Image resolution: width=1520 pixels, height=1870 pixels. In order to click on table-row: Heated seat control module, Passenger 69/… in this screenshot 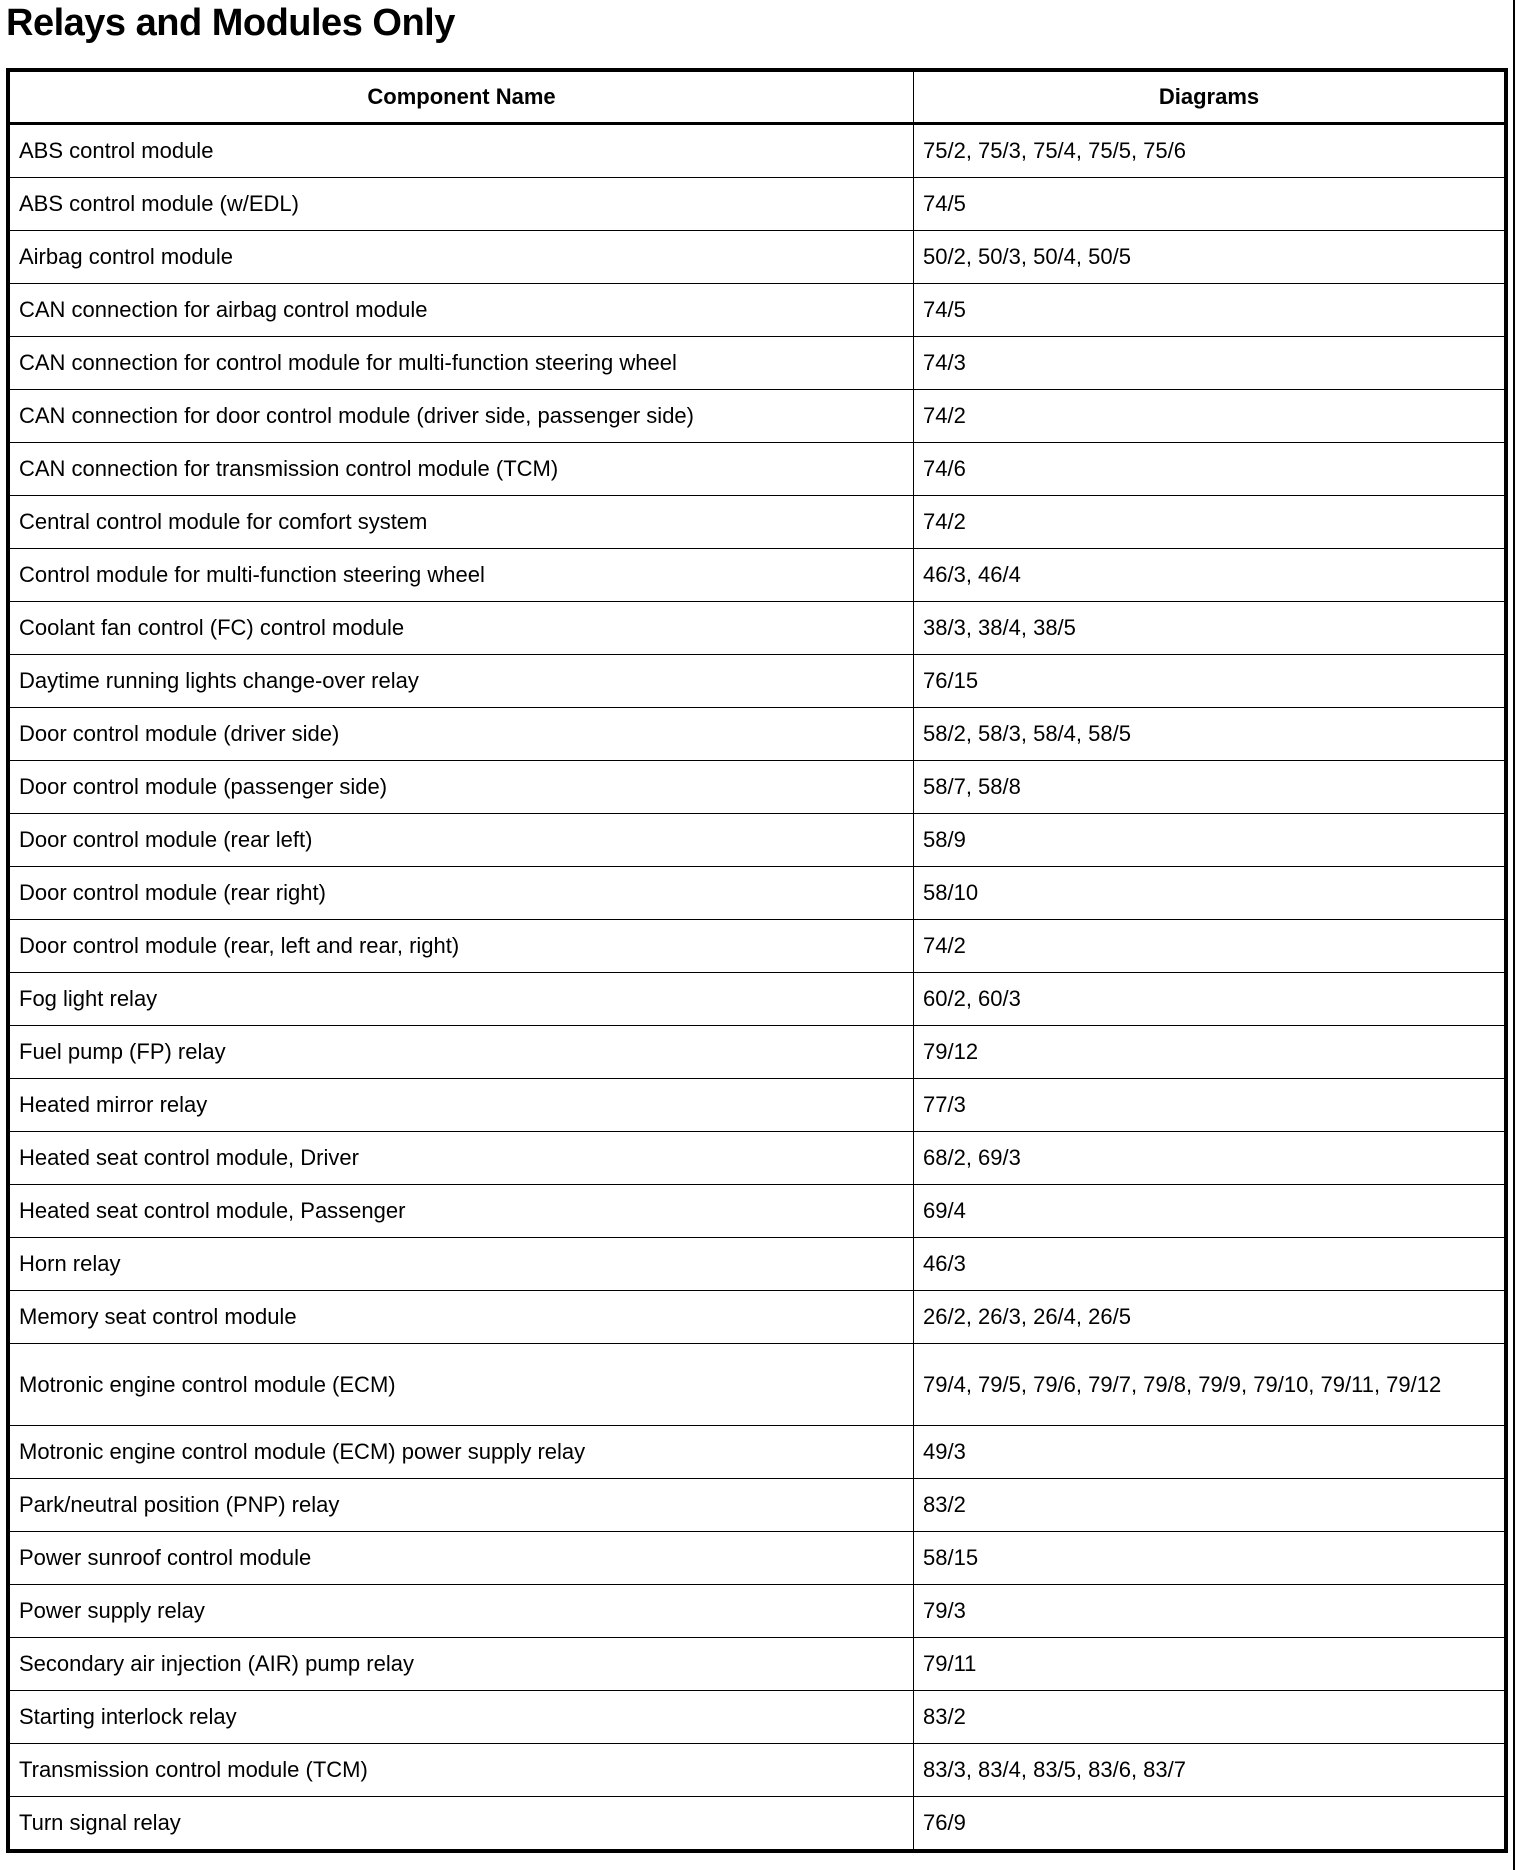, I will do `click(757, 1211)`.